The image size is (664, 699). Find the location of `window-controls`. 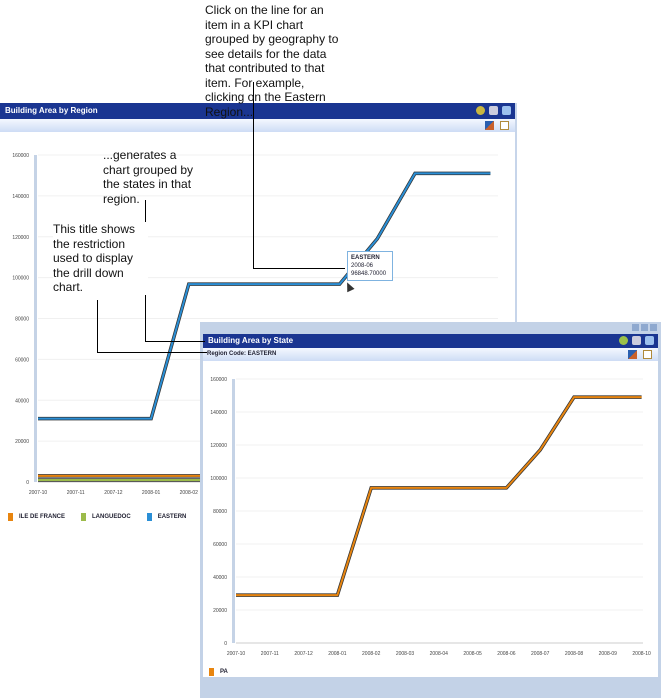

window-controls is located at coordinates (644, 327).